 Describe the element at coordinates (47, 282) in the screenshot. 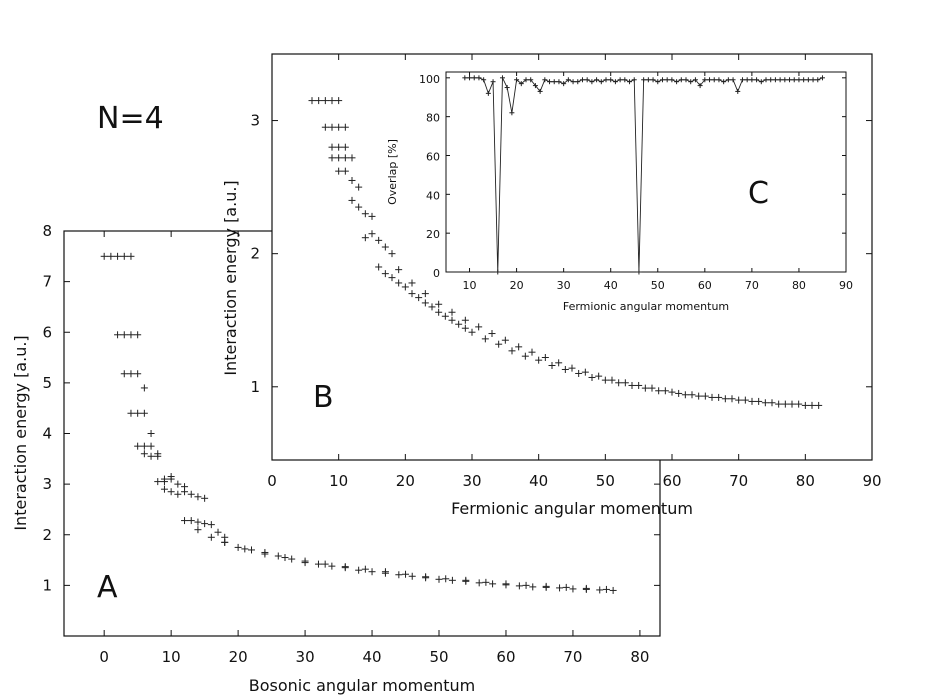

I see `y-tick-label: 7` at that location.